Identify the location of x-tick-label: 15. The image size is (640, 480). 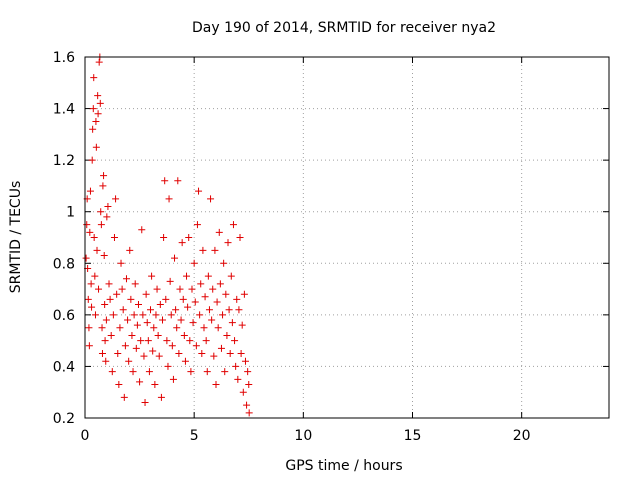
(413, 436).